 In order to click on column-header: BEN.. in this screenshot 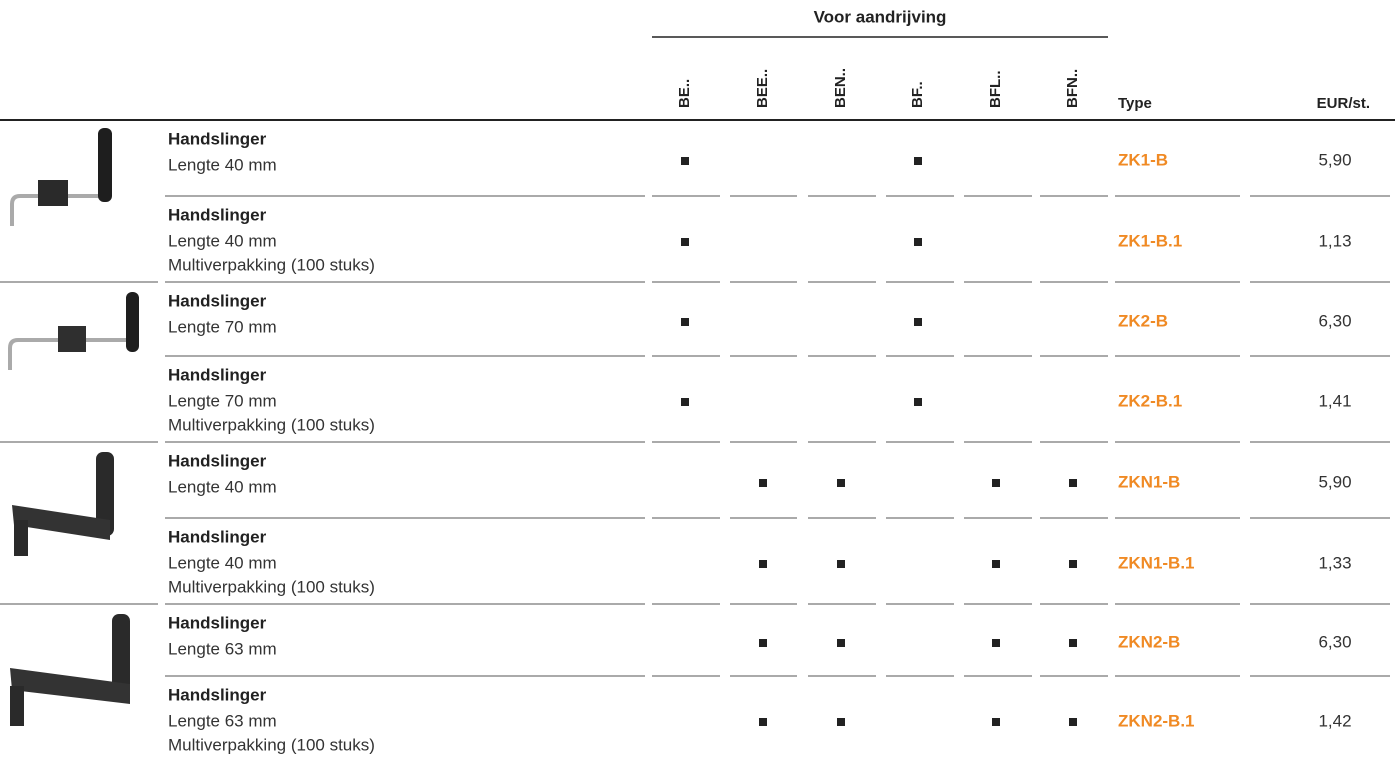, I will do `click(840, 88)`.